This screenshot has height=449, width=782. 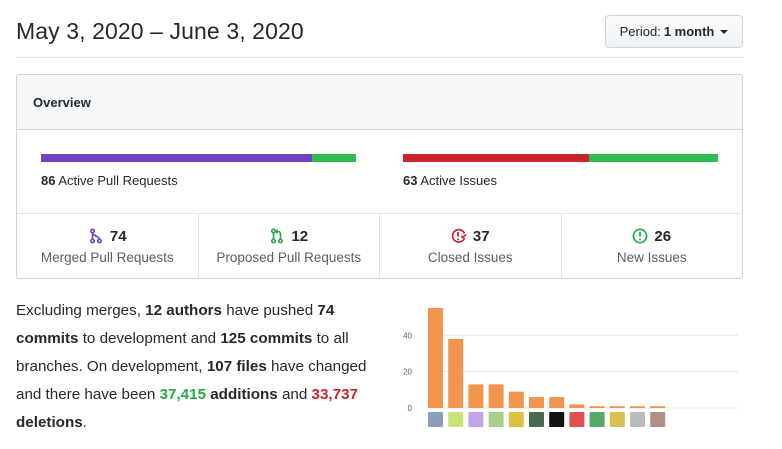 What do you see at coordinates (81, 310) in the screenshot?
I see `summary-text-1: Excluding merges,` at bounding box center [81, 310].